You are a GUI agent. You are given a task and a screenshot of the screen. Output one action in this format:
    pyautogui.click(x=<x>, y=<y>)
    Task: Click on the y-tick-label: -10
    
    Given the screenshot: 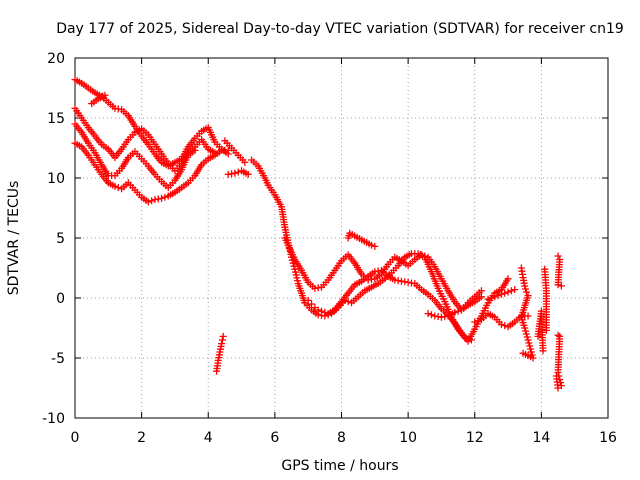 What is the action you would take?
    pyautogui.click(x=53, y=419)
    